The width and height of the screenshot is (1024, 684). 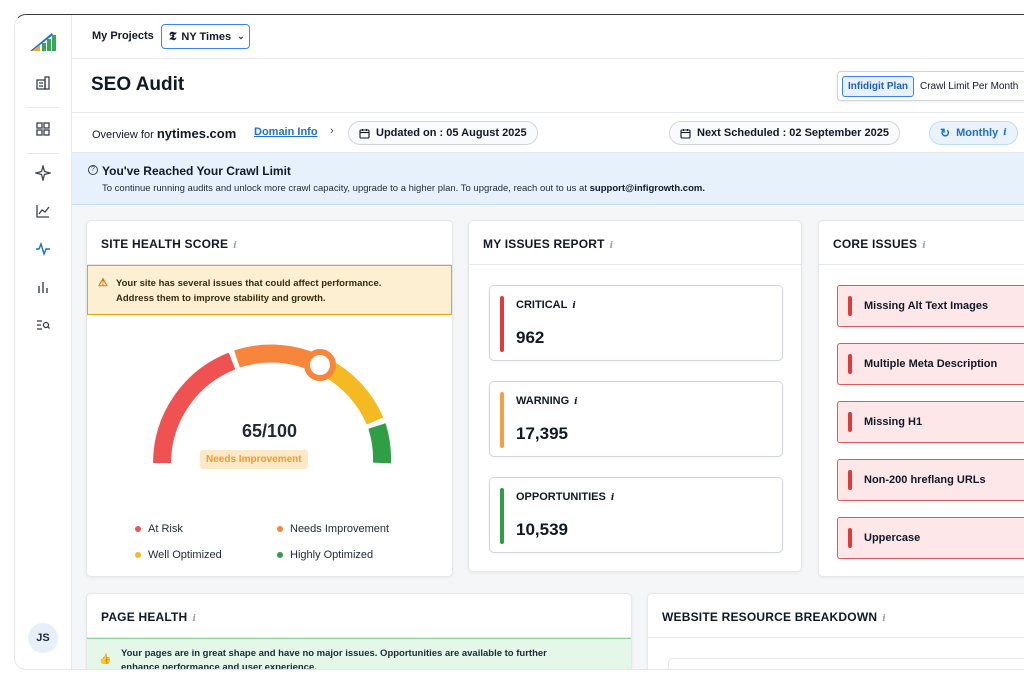 What do you see at coordinates (173, 36) in the screenshot?
I see `nyt-logo-icon: 𝕿` at bounding box center [173, 36].